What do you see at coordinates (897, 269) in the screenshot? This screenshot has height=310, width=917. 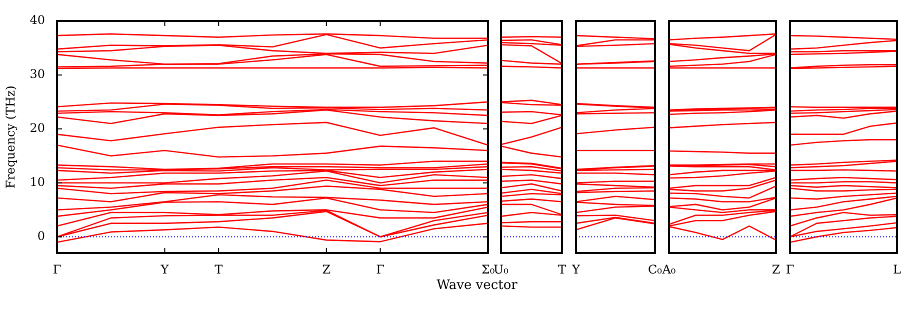 I see `x-tick-label: L` at bounding box center [897, 269].